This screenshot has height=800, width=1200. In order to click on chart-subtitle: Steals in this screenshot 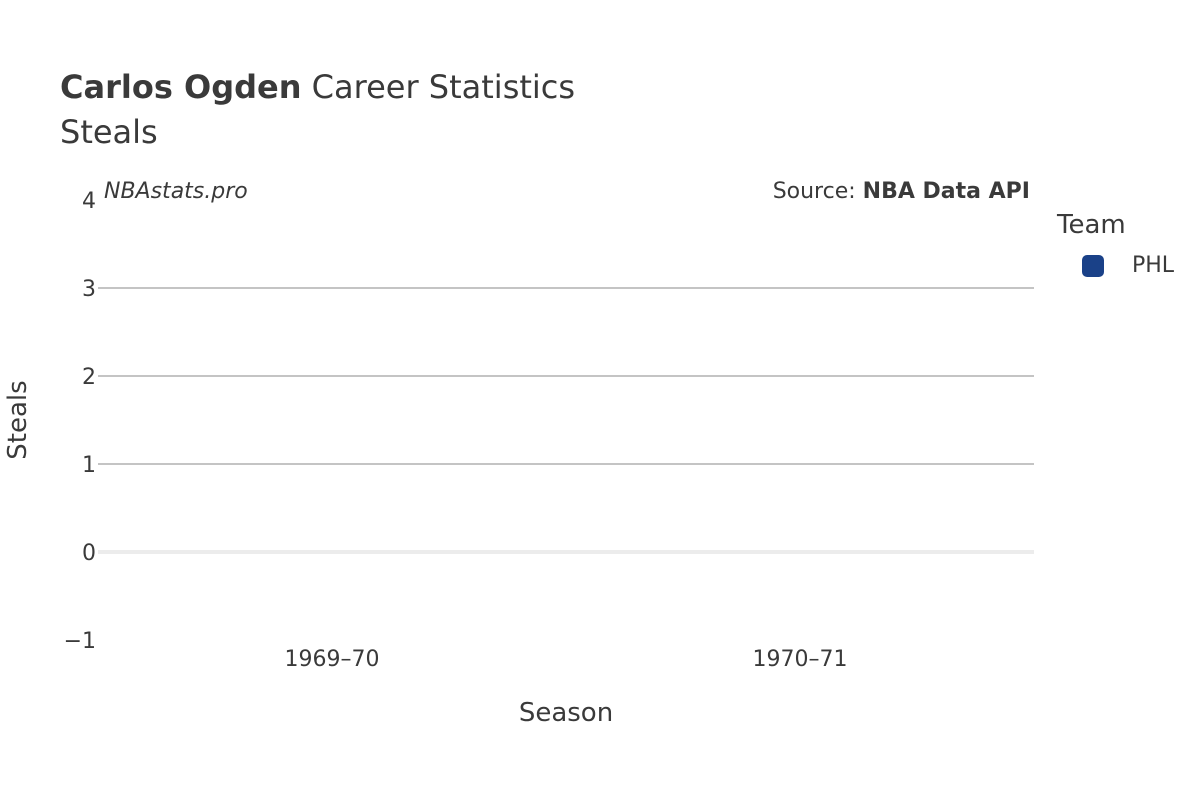, I will do `click(109, 132)`.